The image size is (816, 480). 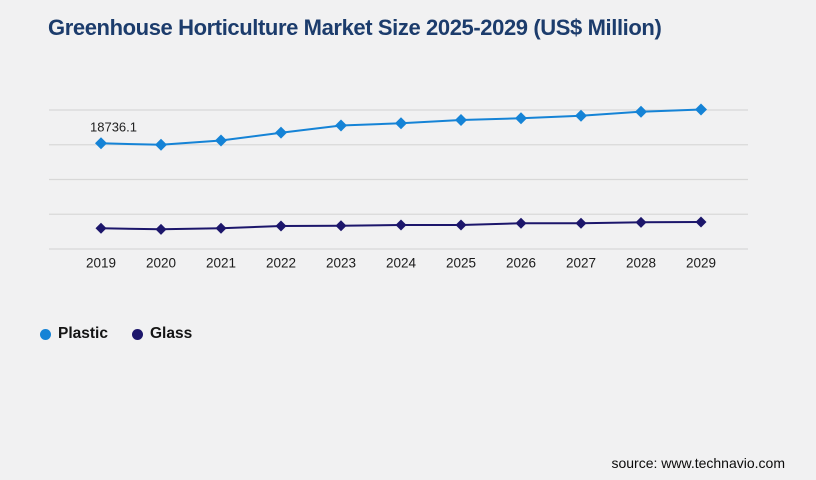 What do you see at coordinates (221, 263) in the screenshot?
I see `x-axis-label: 2021` at bounding box center [221, 263].